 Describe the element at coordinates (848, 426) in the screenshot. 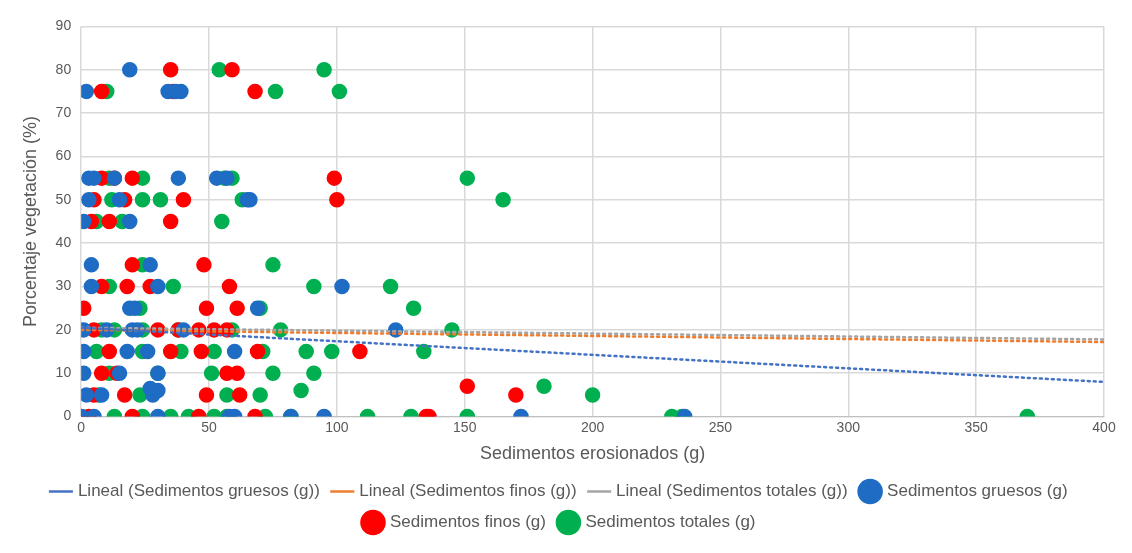

I see `x-tick-label: 300` at that location.